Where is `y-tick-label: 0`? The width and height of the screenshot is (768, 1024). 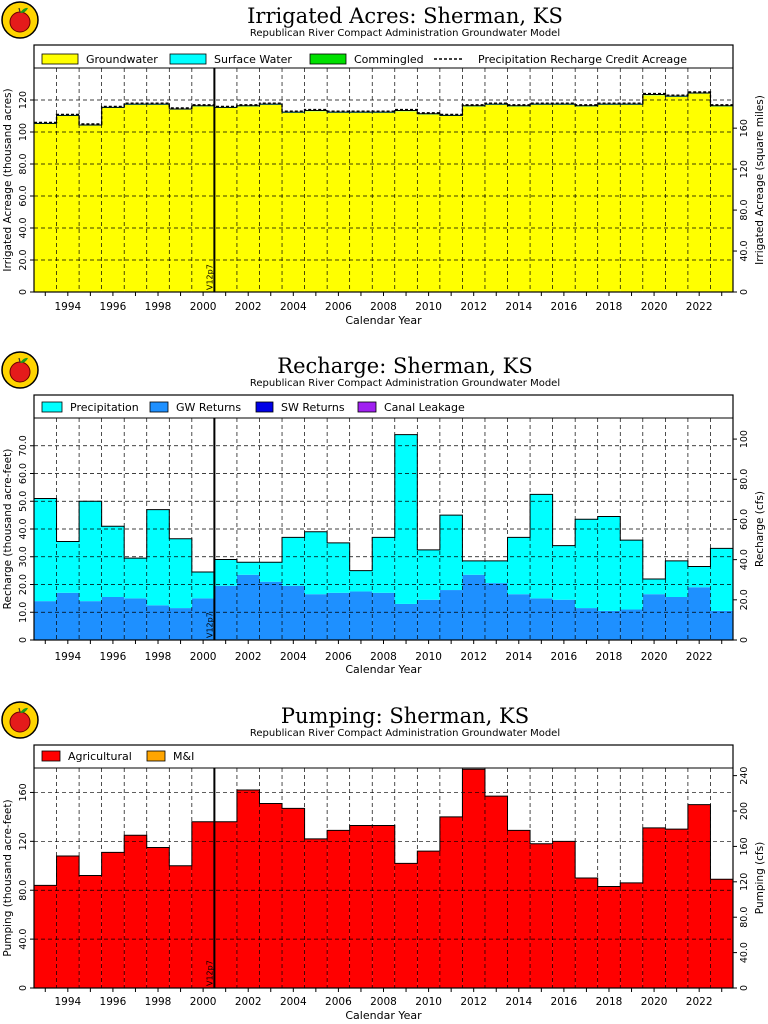
y-tick-label: 0 is located at coordinates (23, 292).